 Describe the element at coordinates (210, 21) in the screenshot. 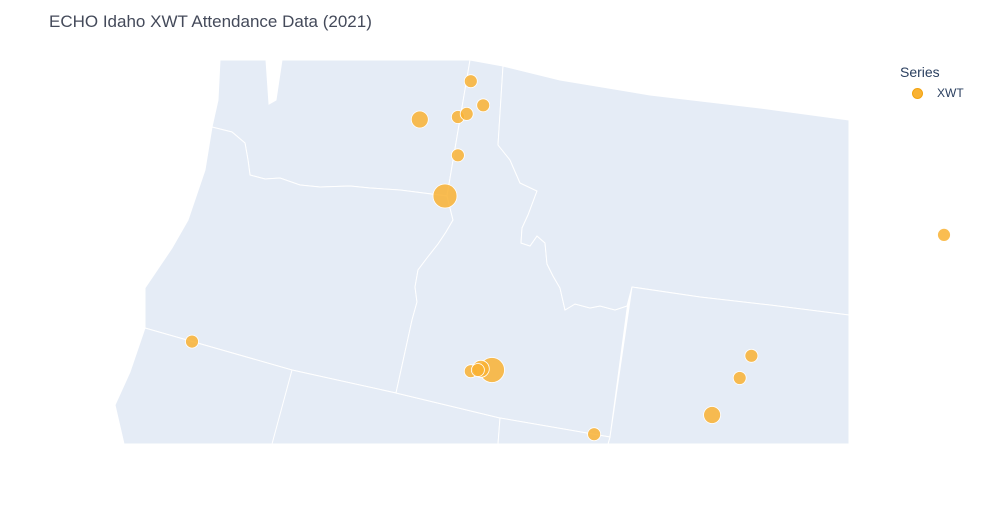

I see `chart-title: ECHO Idaho XWT Attendance Data (2021)` at that location.